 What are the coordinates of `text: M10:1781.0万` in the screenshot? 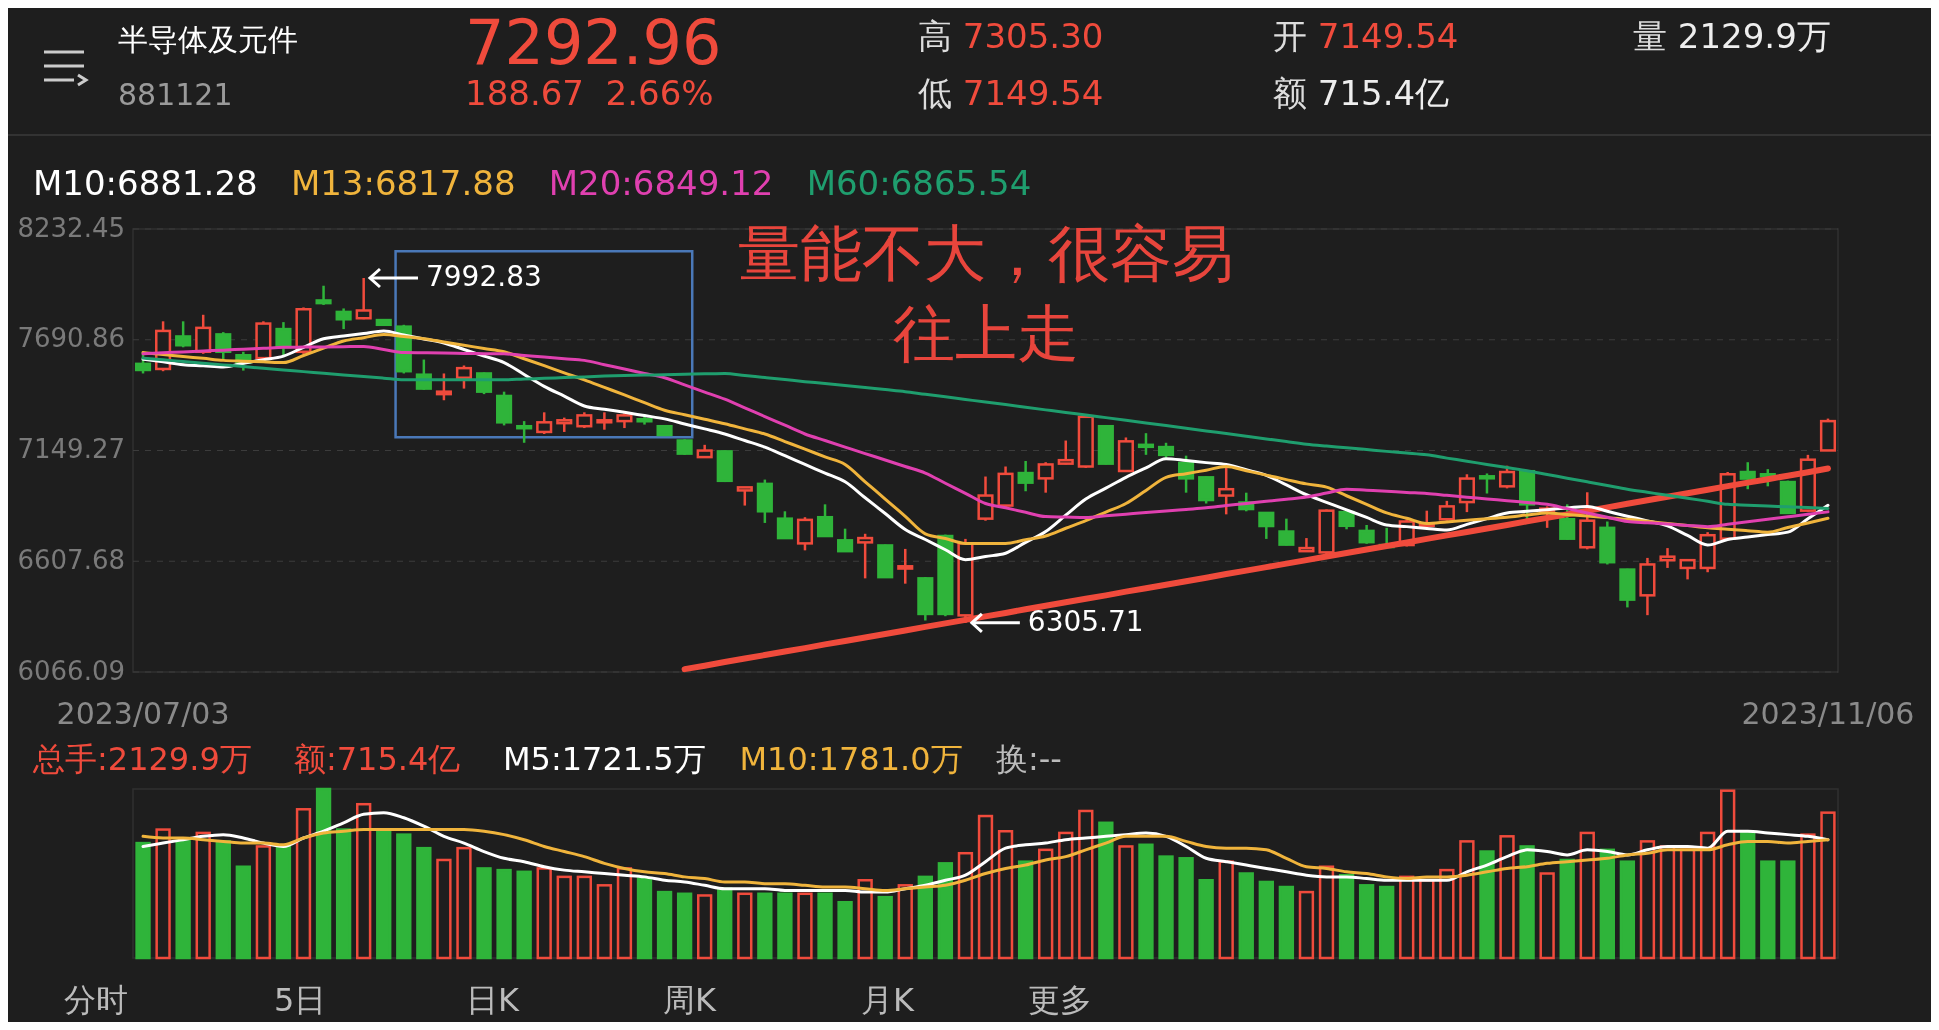 It's located at (851, 759).